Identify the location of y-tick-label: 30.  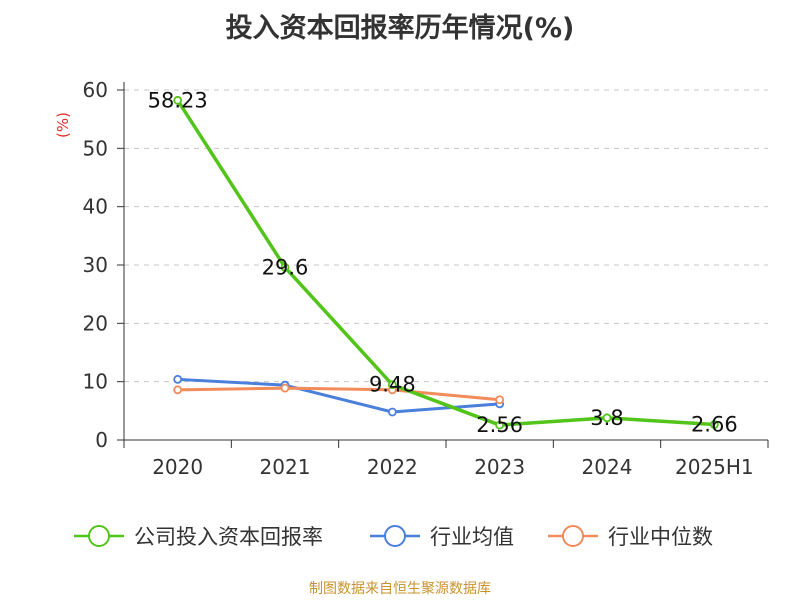
(95, 265).